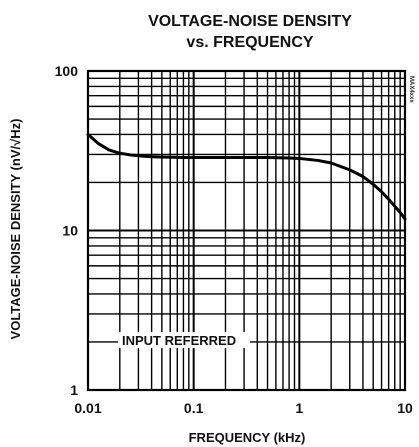 The height and width of the screenshot is (447, 419). What do you see at coordinates (405, 408) in the screenshot?
I see `x-tick-label: 10` at bounding box center [405, 408].